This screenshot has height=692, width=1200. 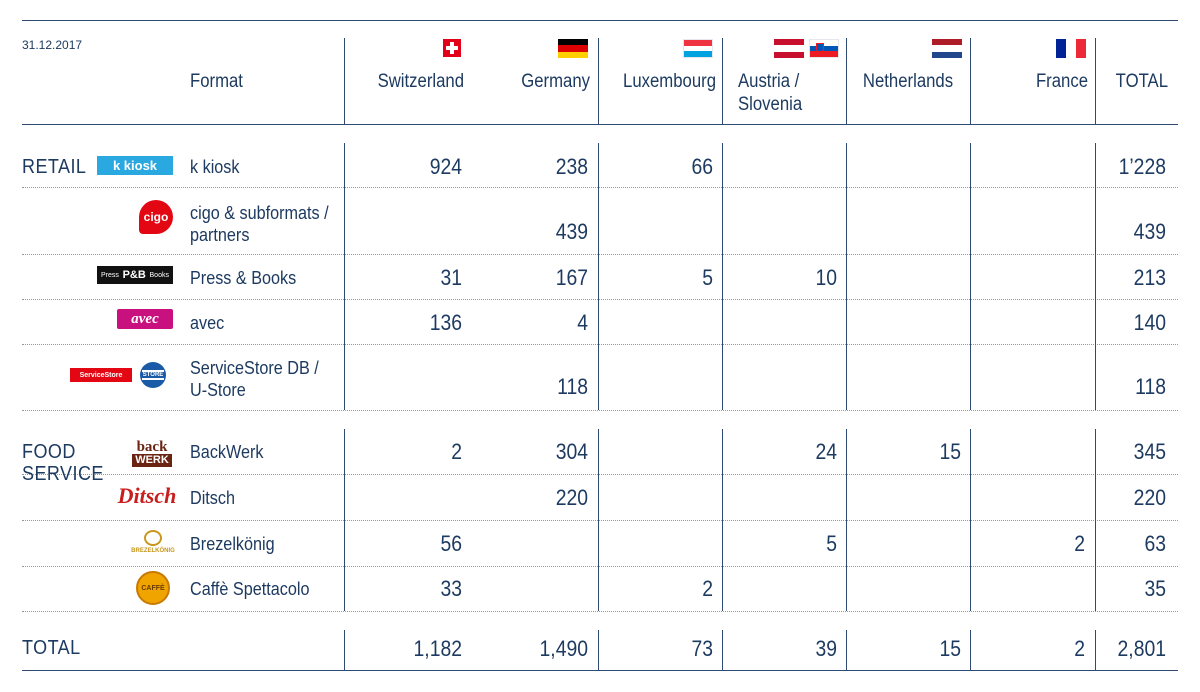 What do you see at coordinates (563, 648) in the screenshot?
I see `value-cell: 1,490` at bounding box center [563, 648].